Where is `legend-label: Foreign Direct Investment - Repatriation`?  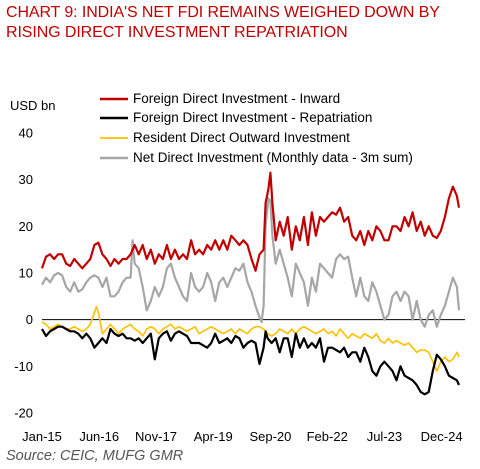 legend-label: Foreign Direct Investment - Repatriation is located at coordinates (252, 117).